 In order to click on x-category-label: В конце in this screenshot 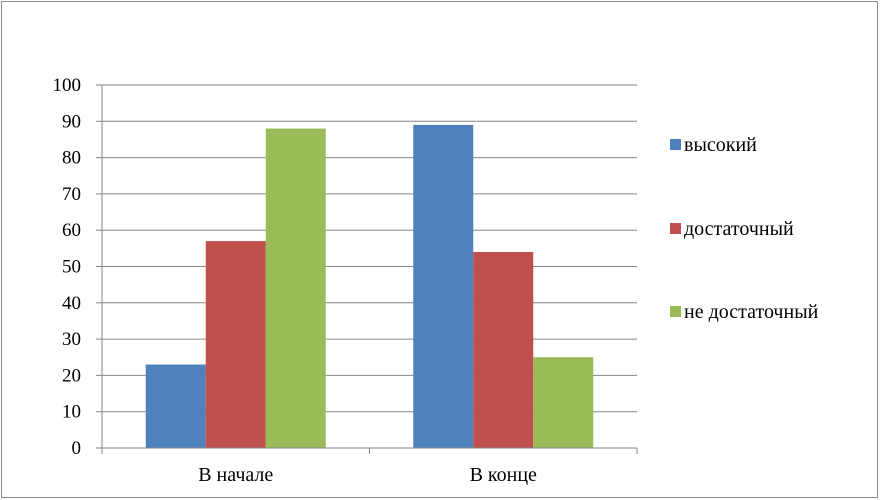, I will do `click(503, 475)`.